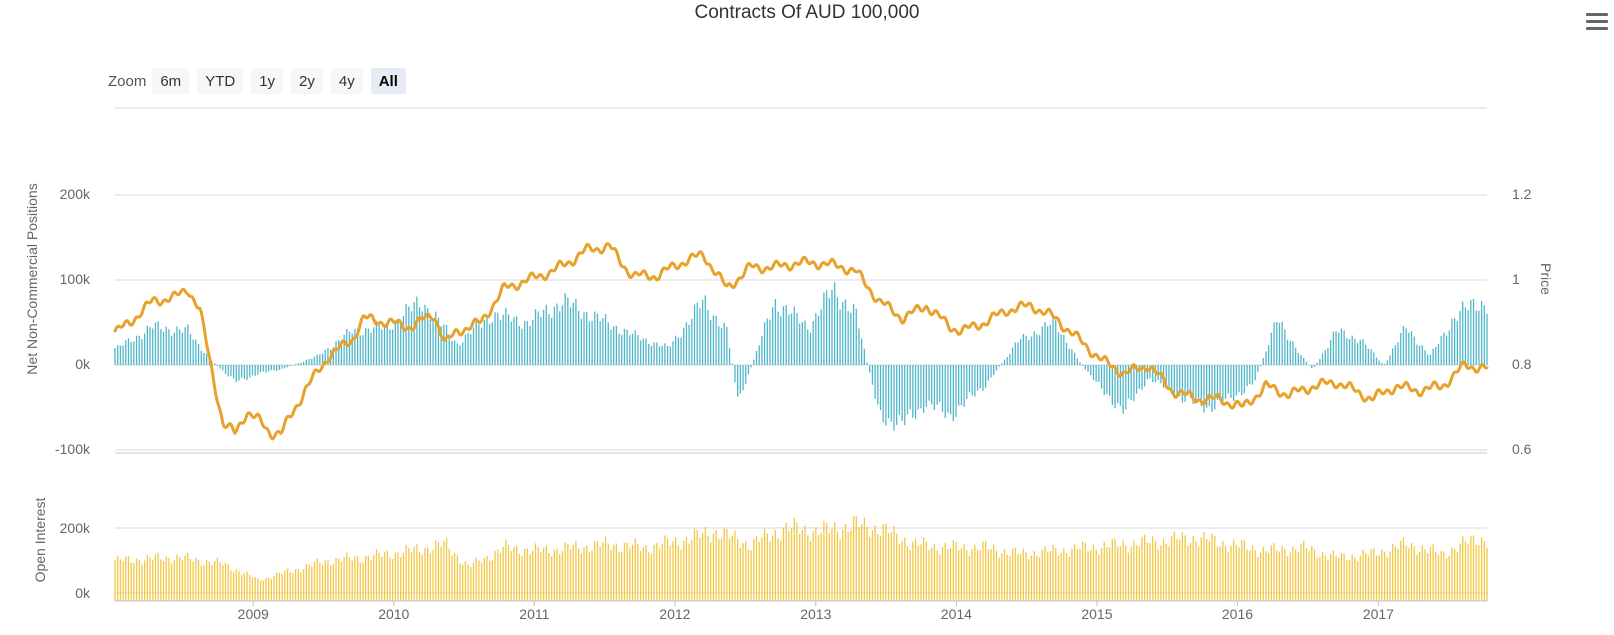 This screenshot has width=1614, height=635. I want to click on zoom-button-ytd: YTD, so click(220, 81).